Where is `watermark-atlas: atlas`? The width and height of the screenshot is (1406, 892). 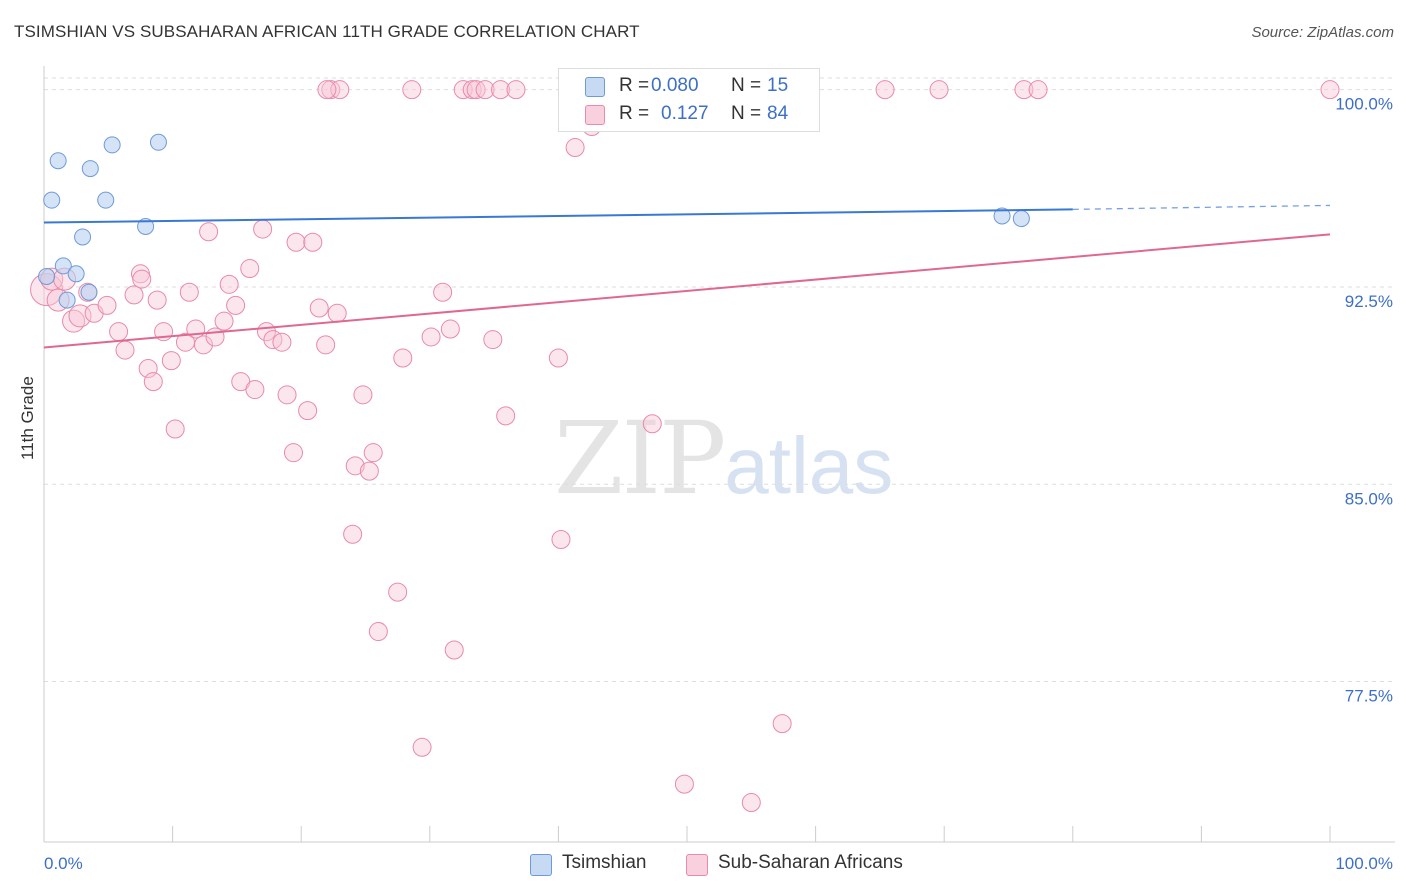
watermark-atlas: atlas is located at coordinates (809, 465).